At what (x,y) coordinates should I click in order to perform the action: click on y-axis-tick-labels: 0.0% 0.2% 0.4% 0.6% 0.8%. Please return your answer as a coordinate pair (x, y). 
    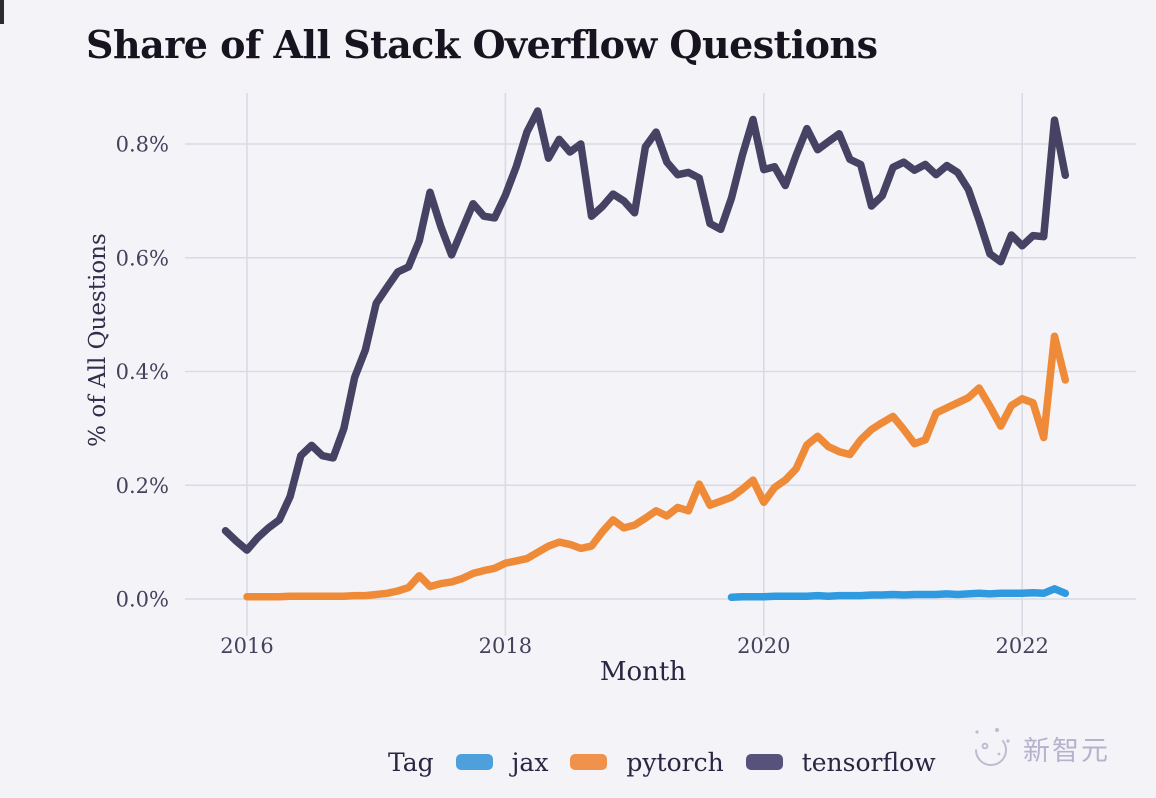
    Looking at the image, I should click on (142, 372).